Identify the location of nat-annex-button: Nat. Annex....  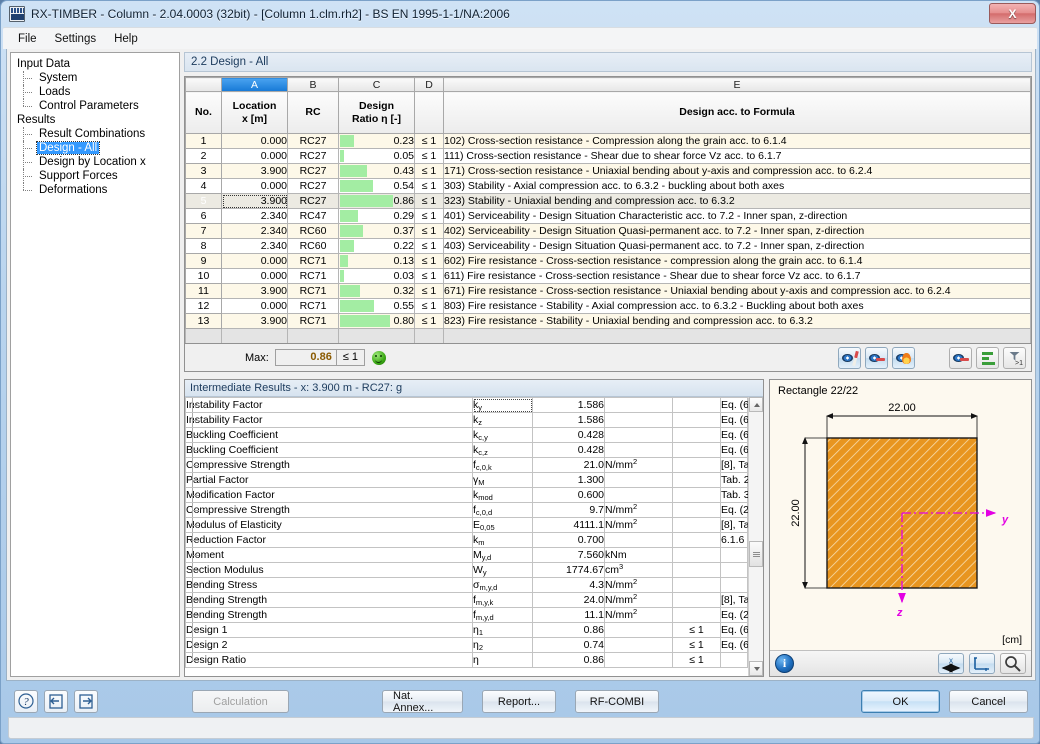
(422, 702).